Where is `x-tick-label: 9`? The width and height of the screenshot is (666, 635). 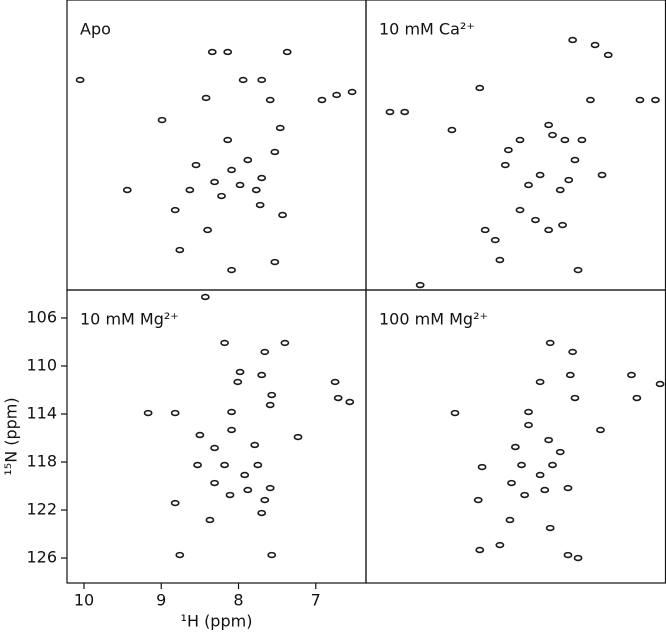
x-tick-label: 9 is located at coordinates (161, 600).